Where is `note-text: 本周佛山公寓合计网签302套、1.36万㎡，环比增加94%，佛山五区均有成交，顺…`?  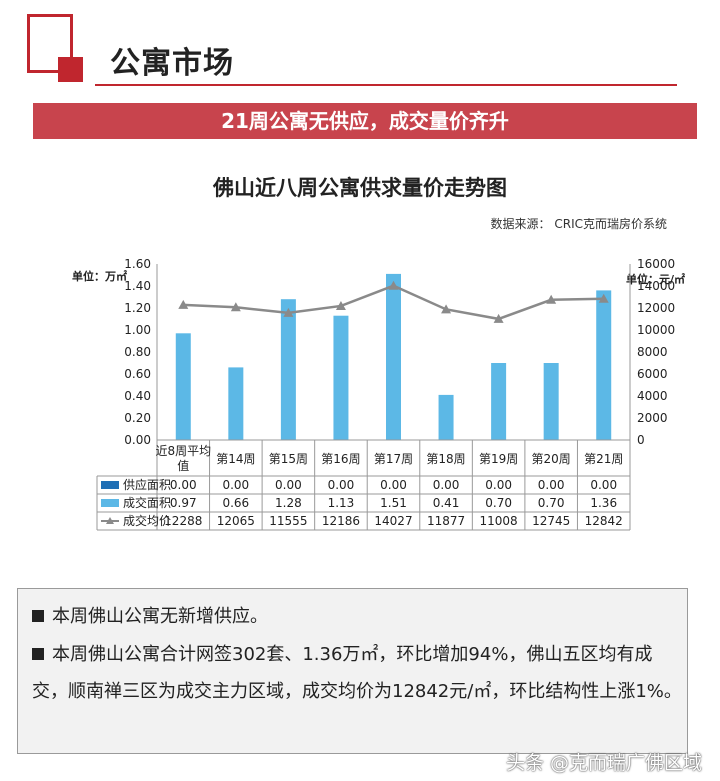
note-text: 本周佛山公寓合计网签302套、1.36万㎡，环比增加94%，佛山五区均有成交，顺… is located at coordinates (357, 673).